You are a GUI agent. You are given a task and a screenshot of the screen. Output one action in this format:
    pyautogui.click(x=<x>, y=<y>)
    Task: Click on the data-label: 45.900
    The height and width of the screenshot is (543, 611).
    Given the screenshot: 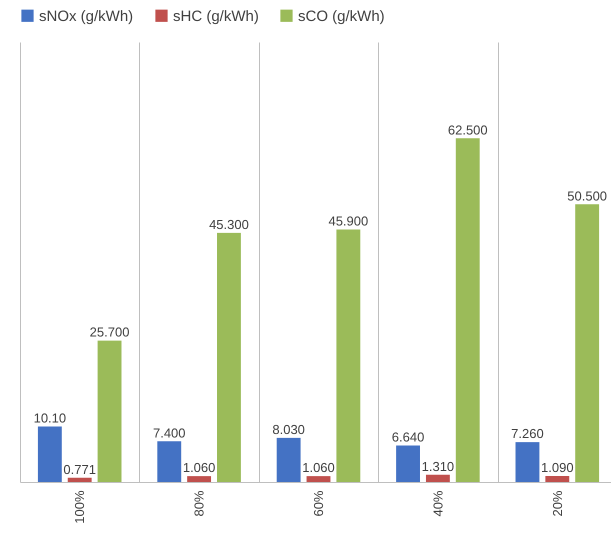 What is the action you would take?
    pyautogui.click(x=348, y=221)
    